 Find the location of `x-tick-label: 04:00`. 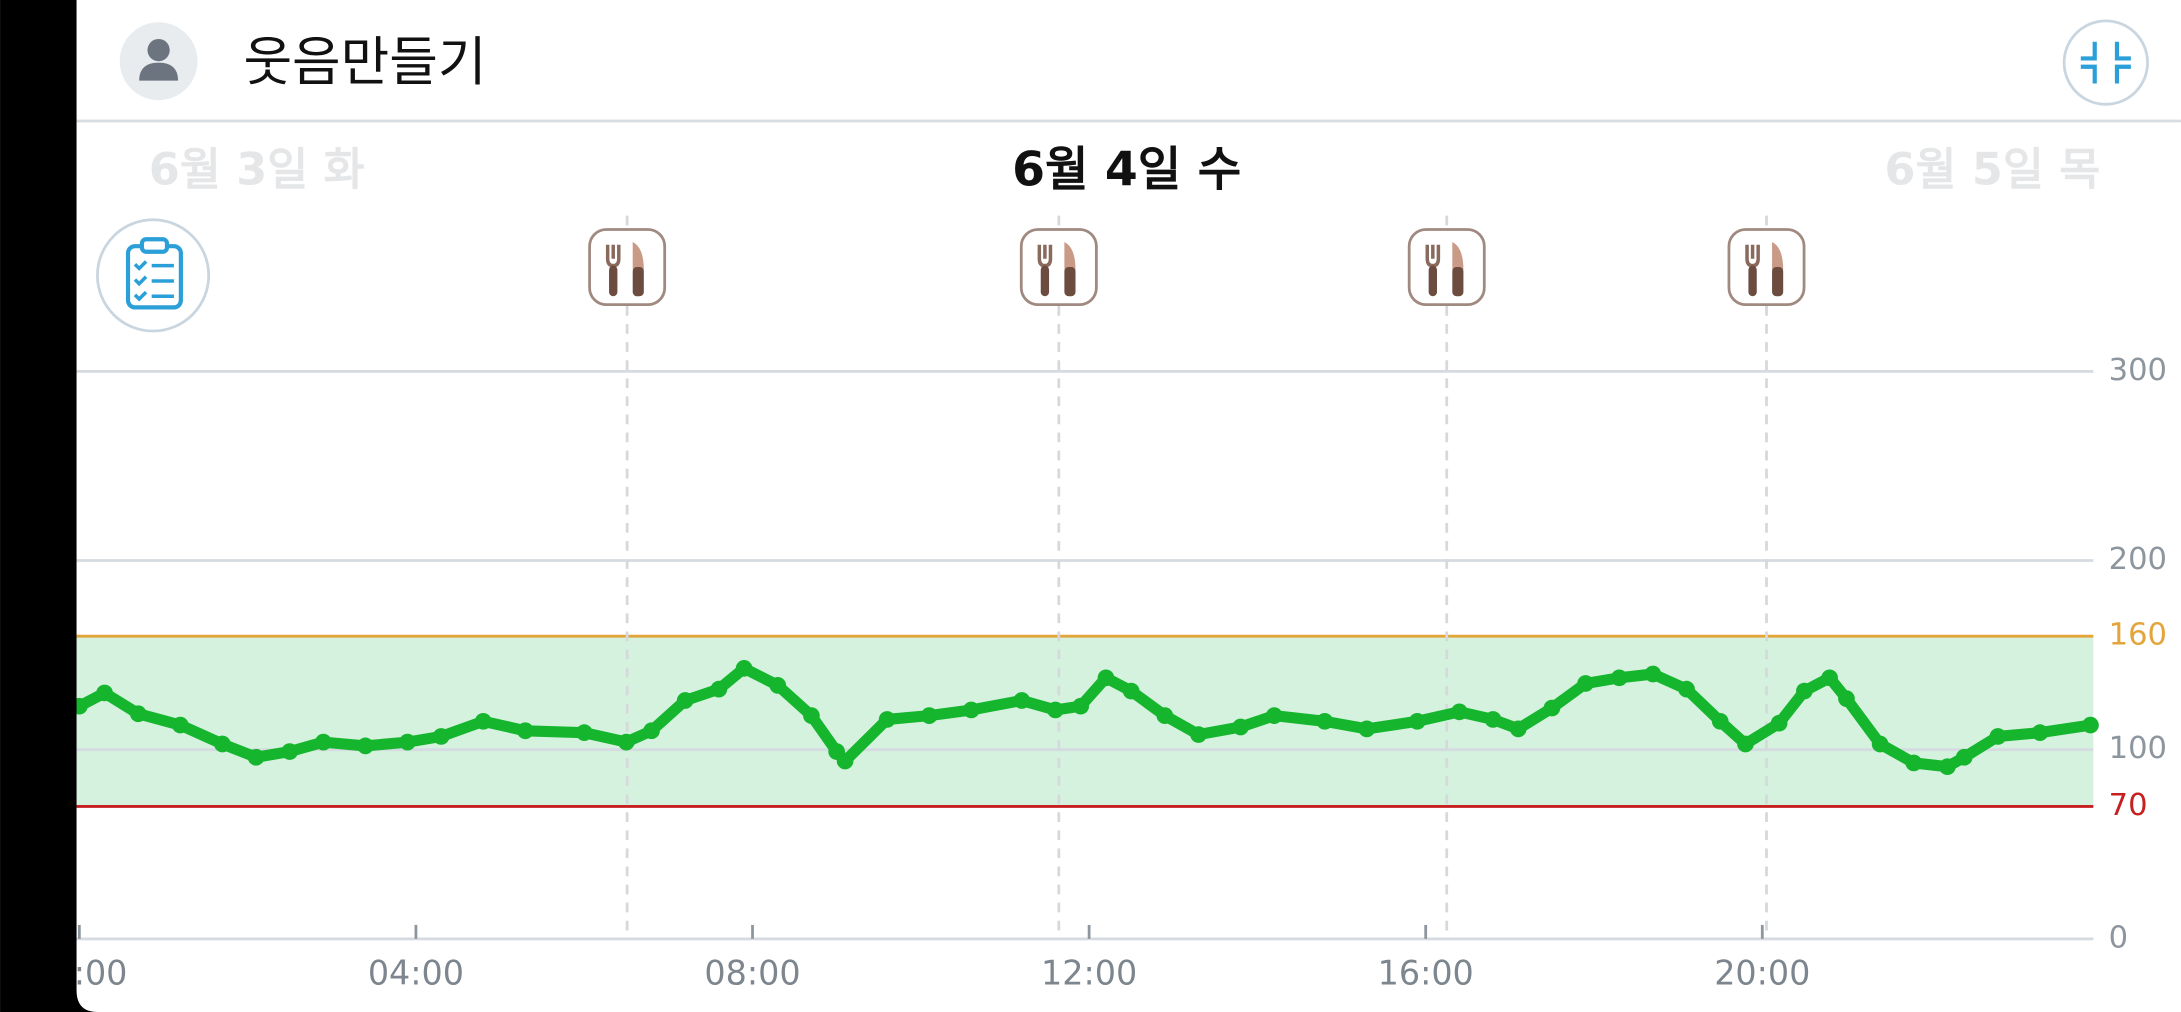

x-tick-label: 04:00 is located at coordinates (416, 973).